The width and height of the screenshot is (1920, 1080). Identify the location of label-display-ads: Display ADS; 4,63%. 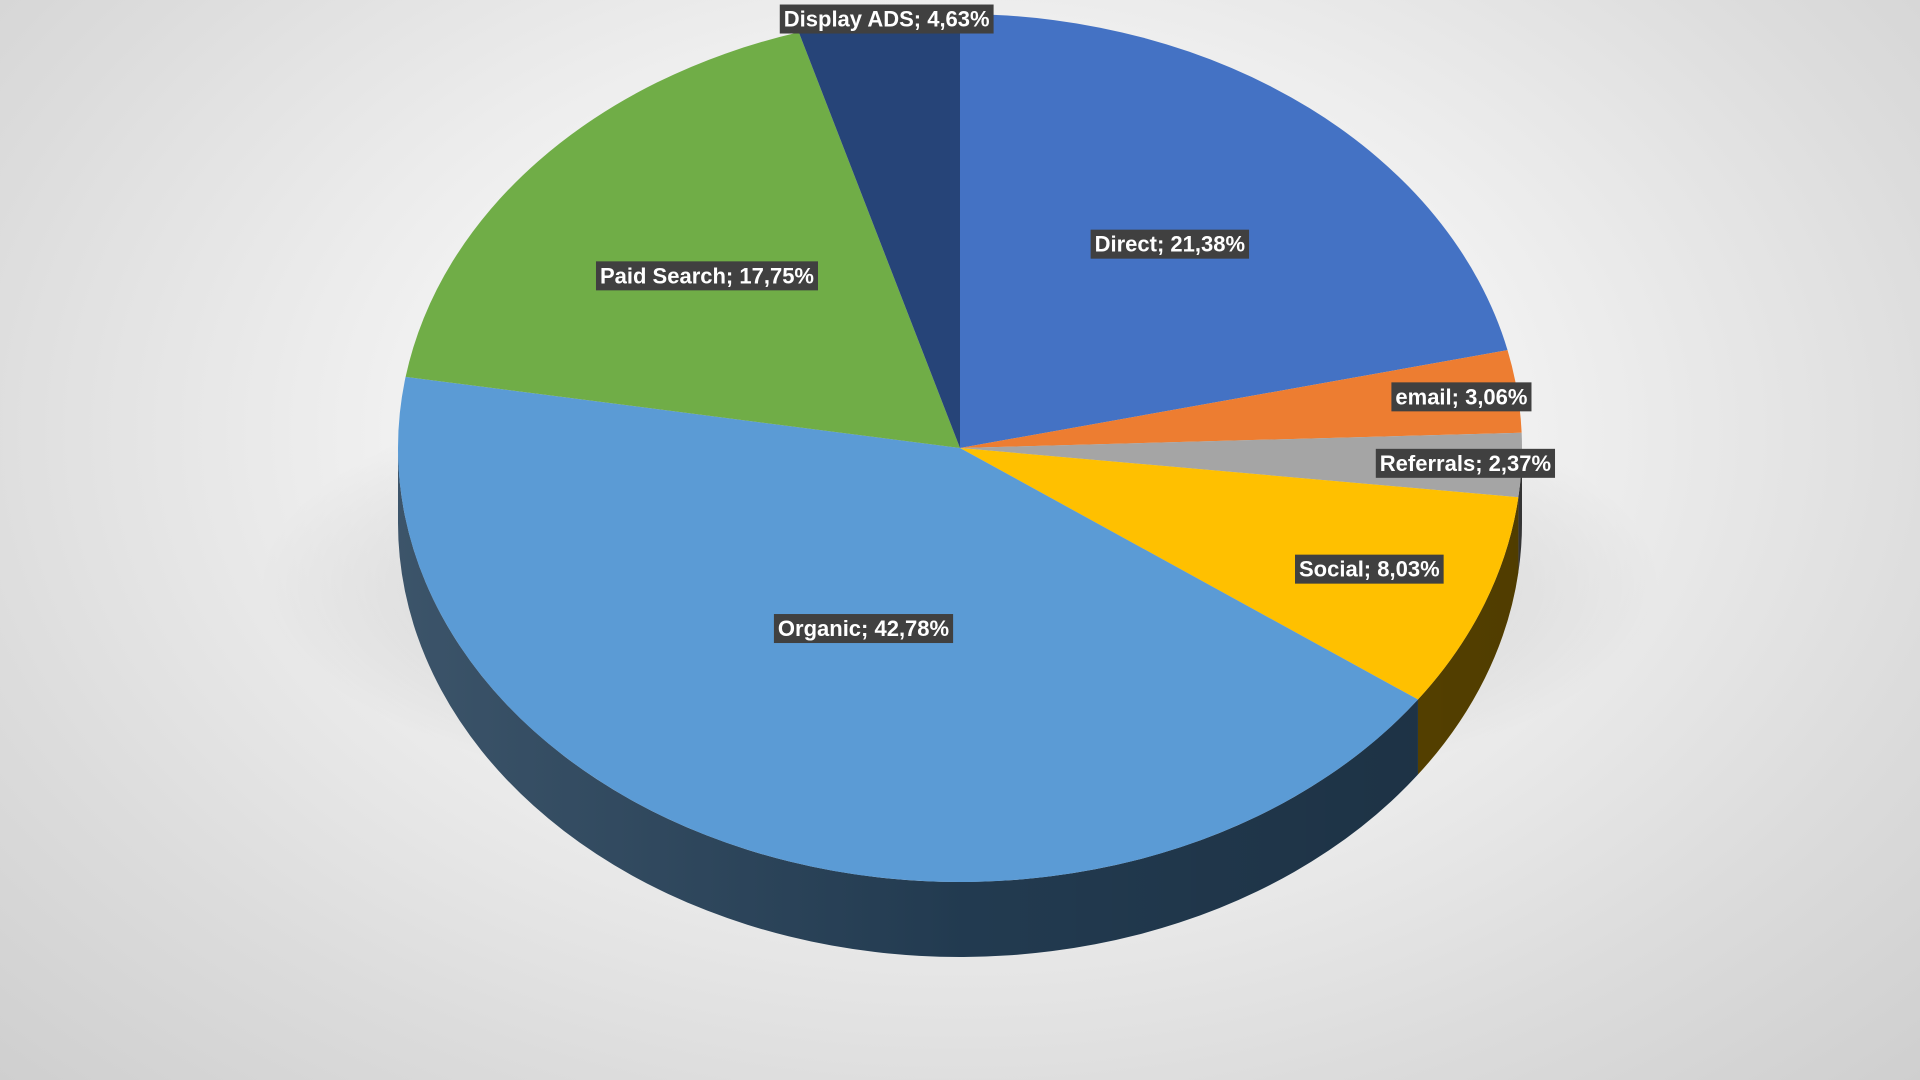
(886, 19).